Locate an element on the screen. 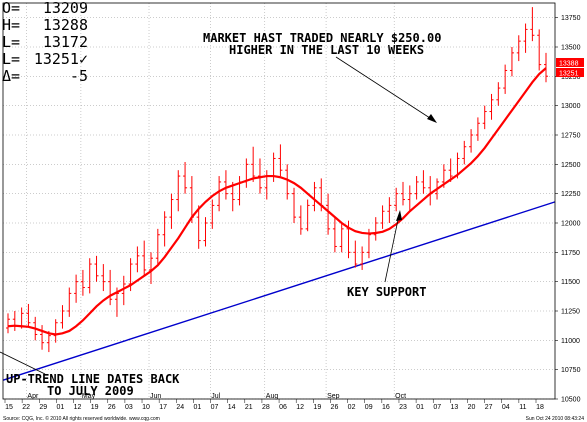 The width and height of the screenshot is (587, 422). month-label: Oct is located at coordinates (400, 396).